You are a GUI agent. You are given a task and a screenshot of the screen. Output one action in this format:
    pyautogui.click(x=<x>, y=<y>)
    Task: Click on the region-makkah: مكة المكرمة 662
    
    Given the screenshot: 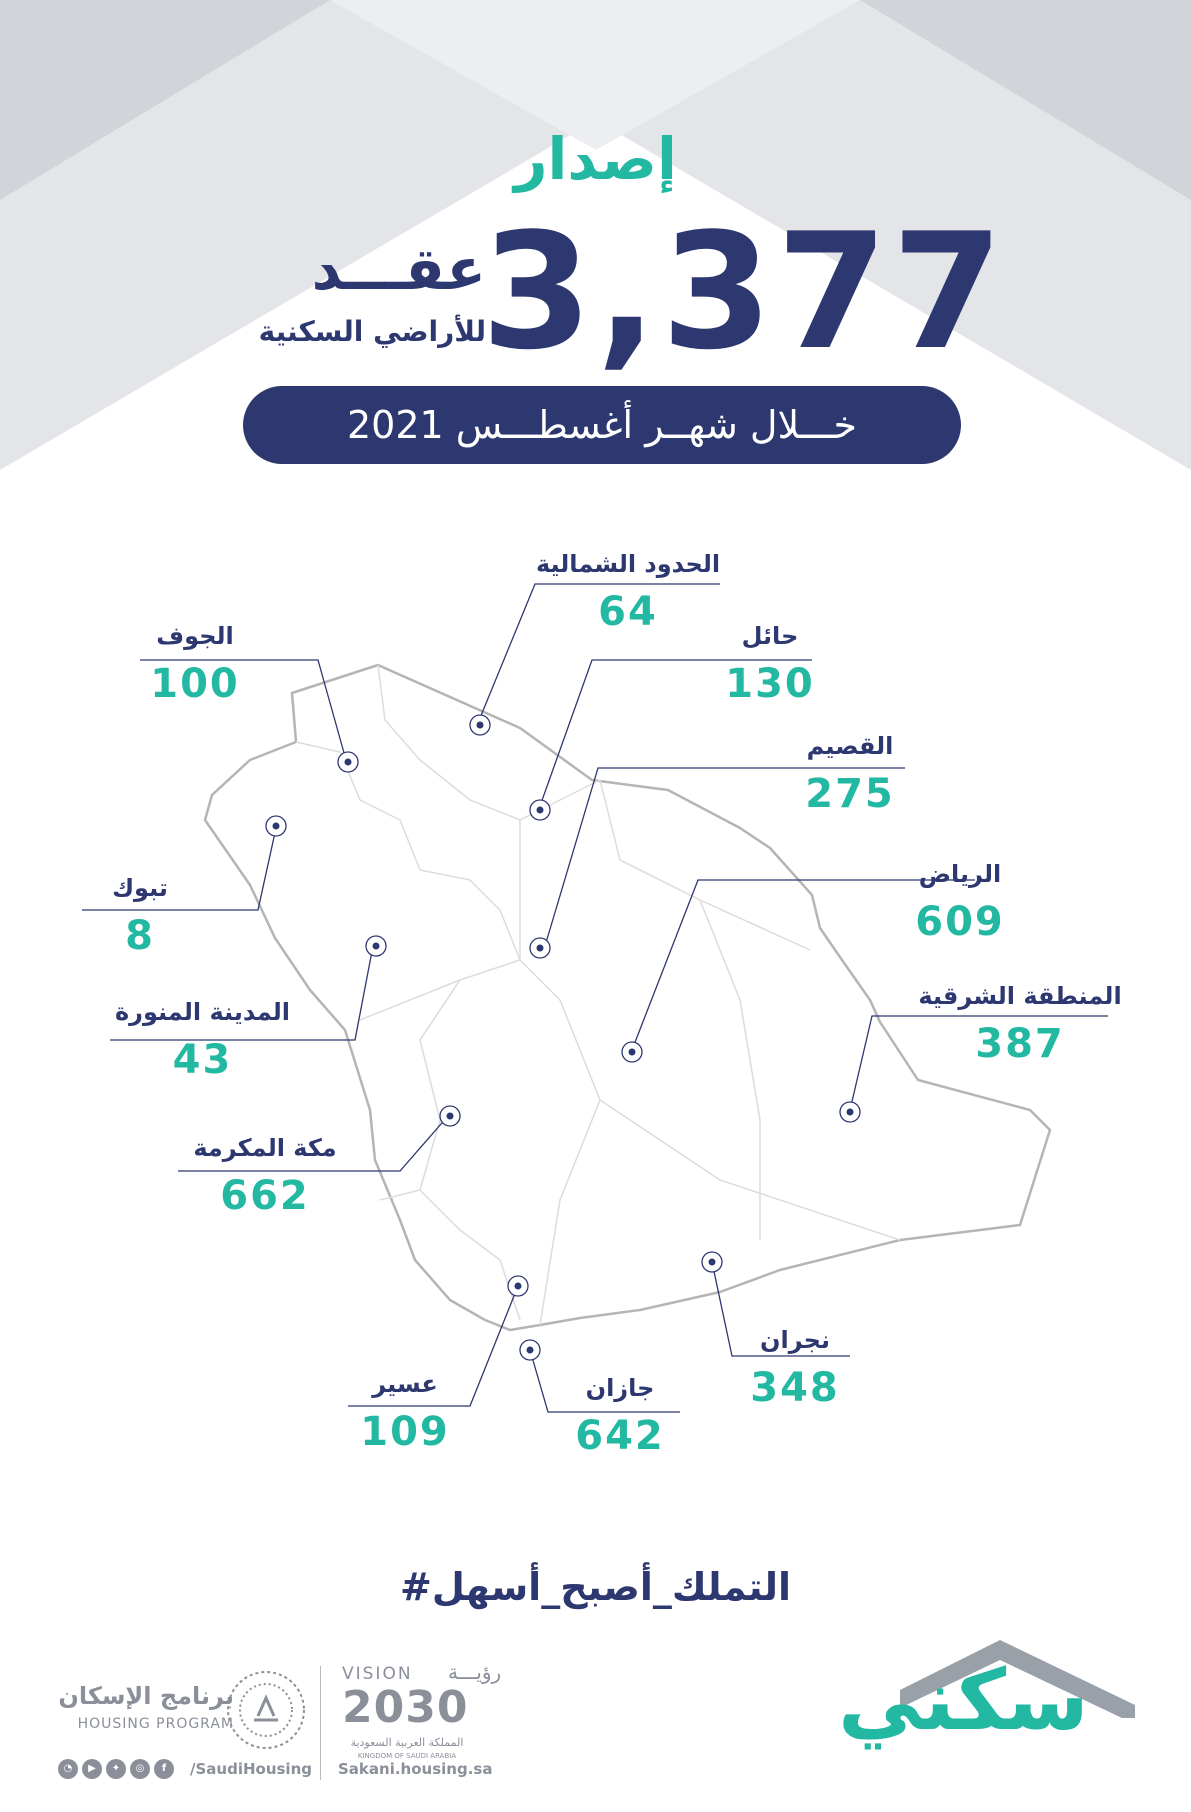 What is the action you would take?
    pyautogui.click(x=265, y=1176)
    